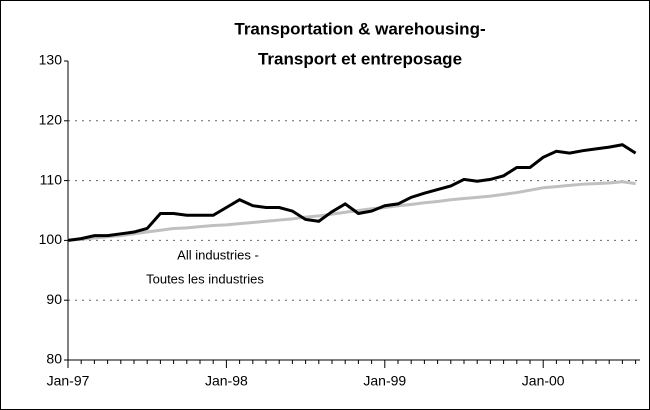  What do you see at coordinates (218, 254) in the screenshot?
I see `annotation: All industries -` at bounding box center [218, 254].